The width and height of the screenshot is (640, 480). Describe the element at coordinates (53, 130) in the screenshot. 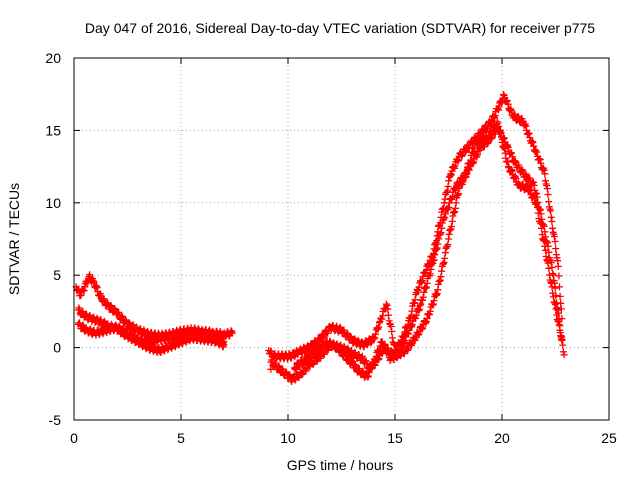

I see `y-tick-label-15: 15` at that location.